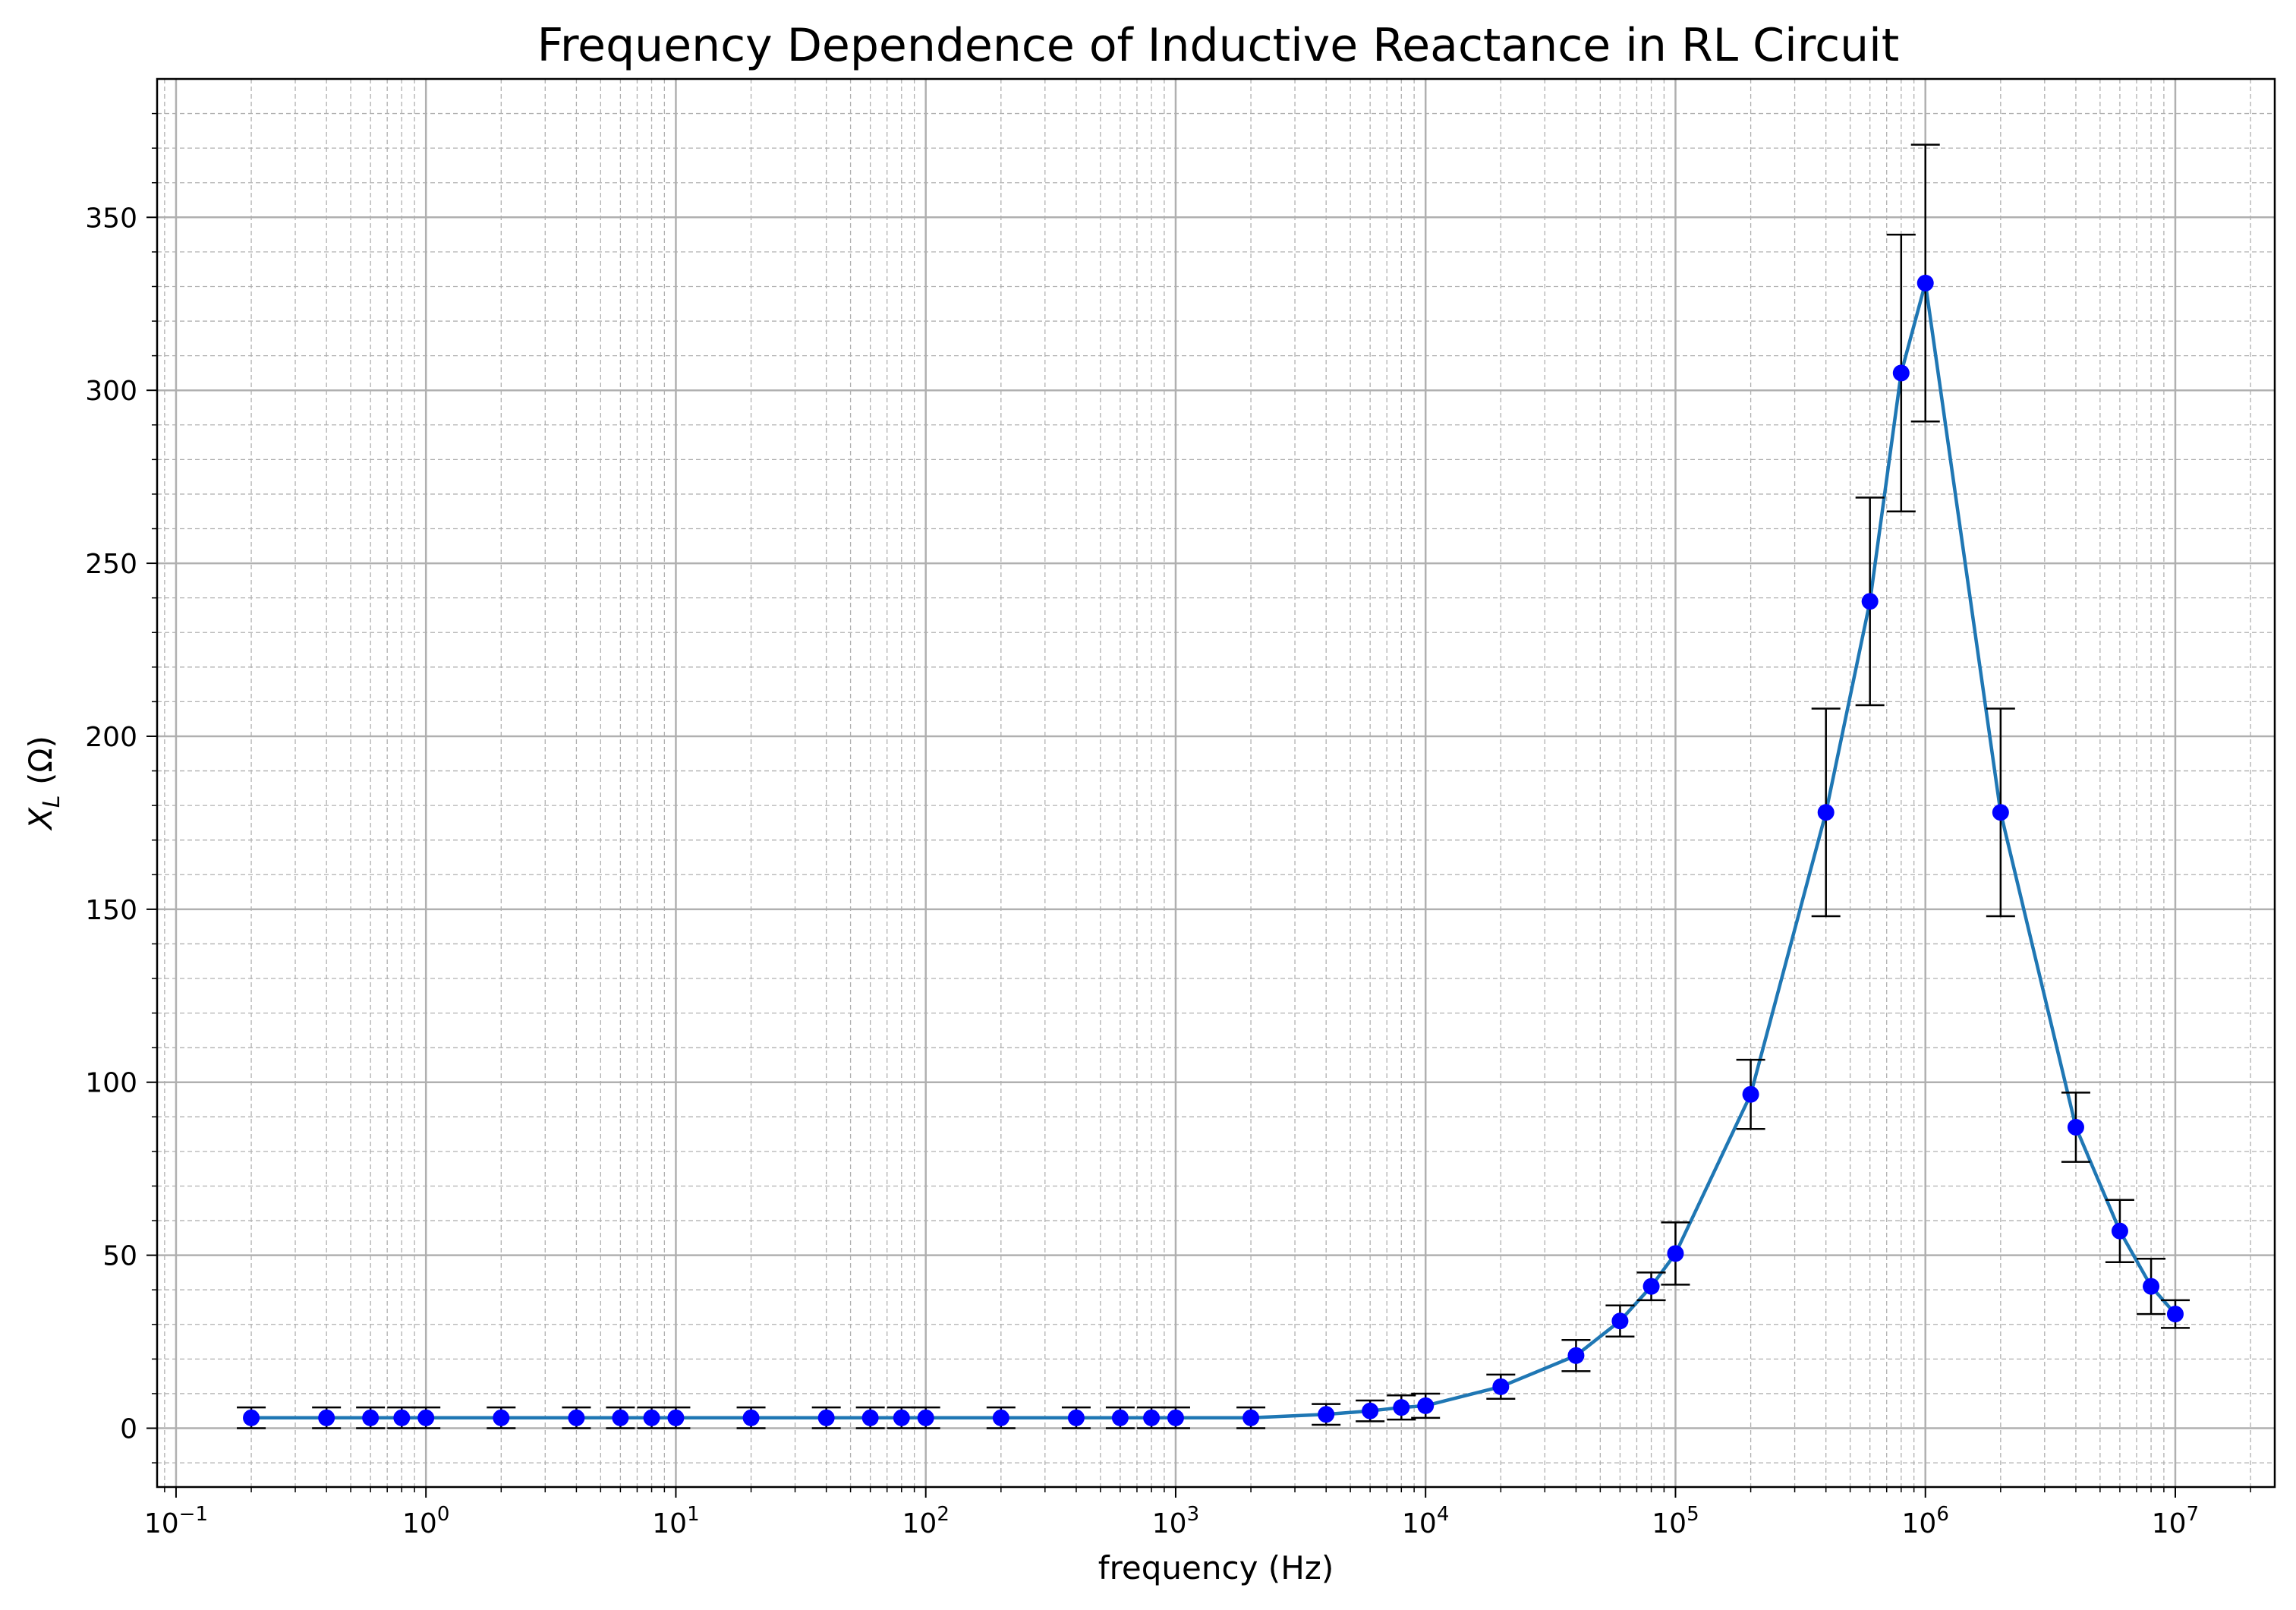  What do you see at coordinates (119, 1256) in the screenshot?
I see `y-tick-label: 50` at bounding box center [119, 1256].